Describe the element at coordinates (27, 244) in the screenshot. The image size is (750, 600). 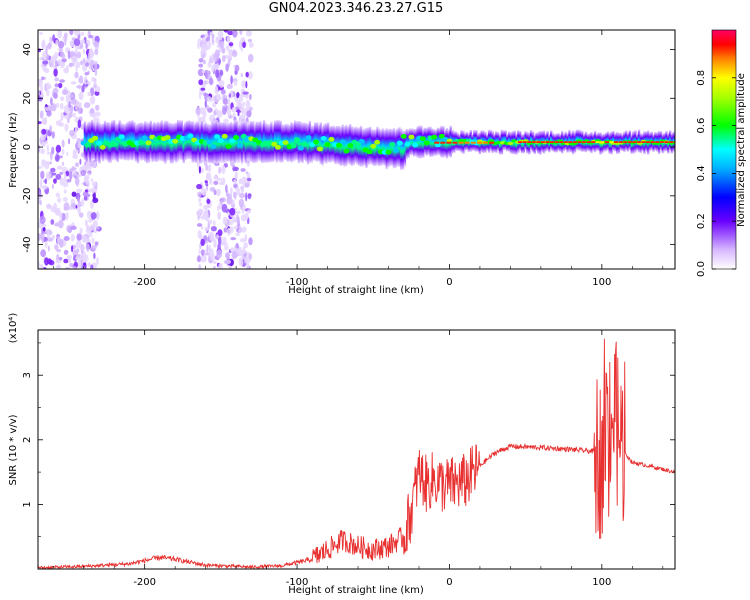
I see `y-tick-label: -40` at that location.